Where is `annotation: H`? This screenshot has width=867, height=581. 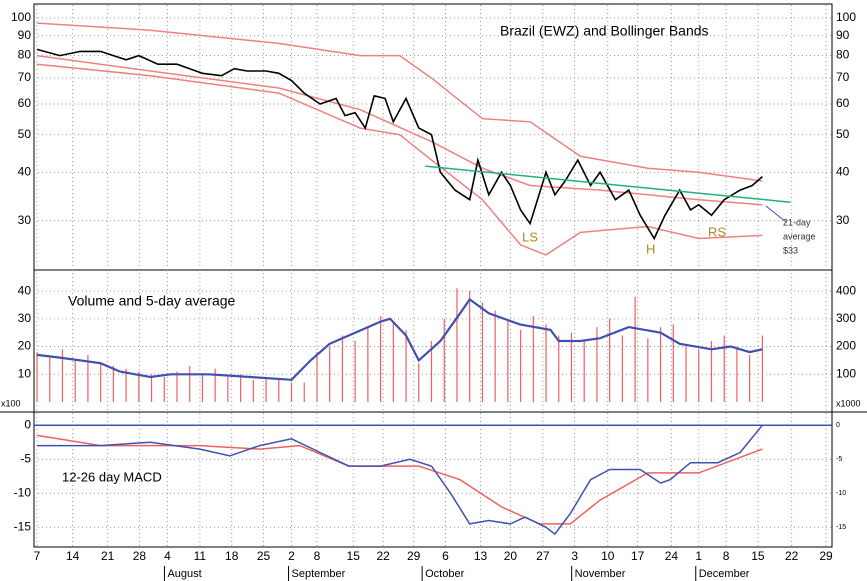
annotation: H is located at coordinates (650, 248).